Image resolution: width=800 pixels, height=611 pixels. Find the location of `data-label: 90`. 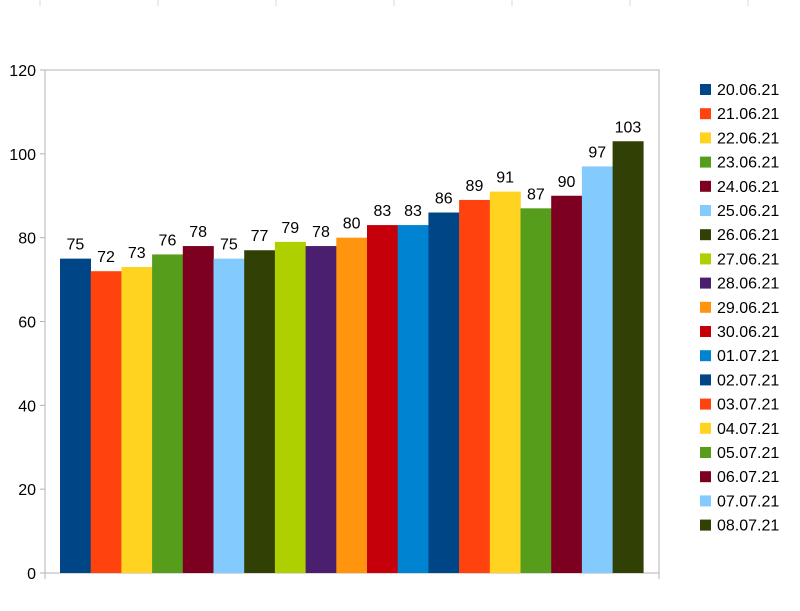

data-label: 90 is located at coordinates (567, 182).